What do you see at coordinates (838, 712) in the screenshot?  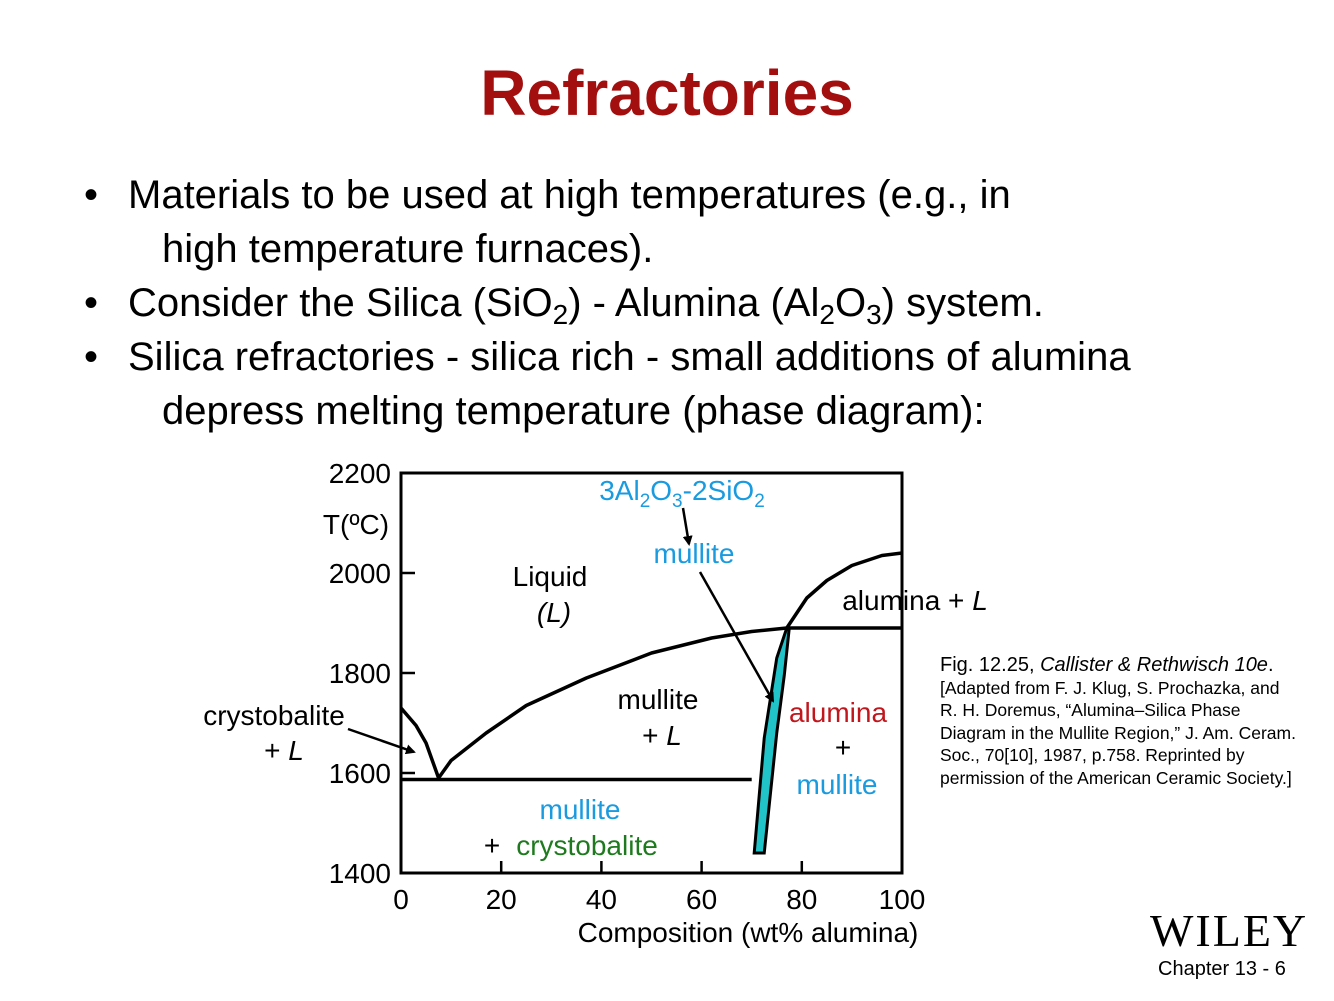 I see `label-alumina: alumina` at bounding box center [838, 712].